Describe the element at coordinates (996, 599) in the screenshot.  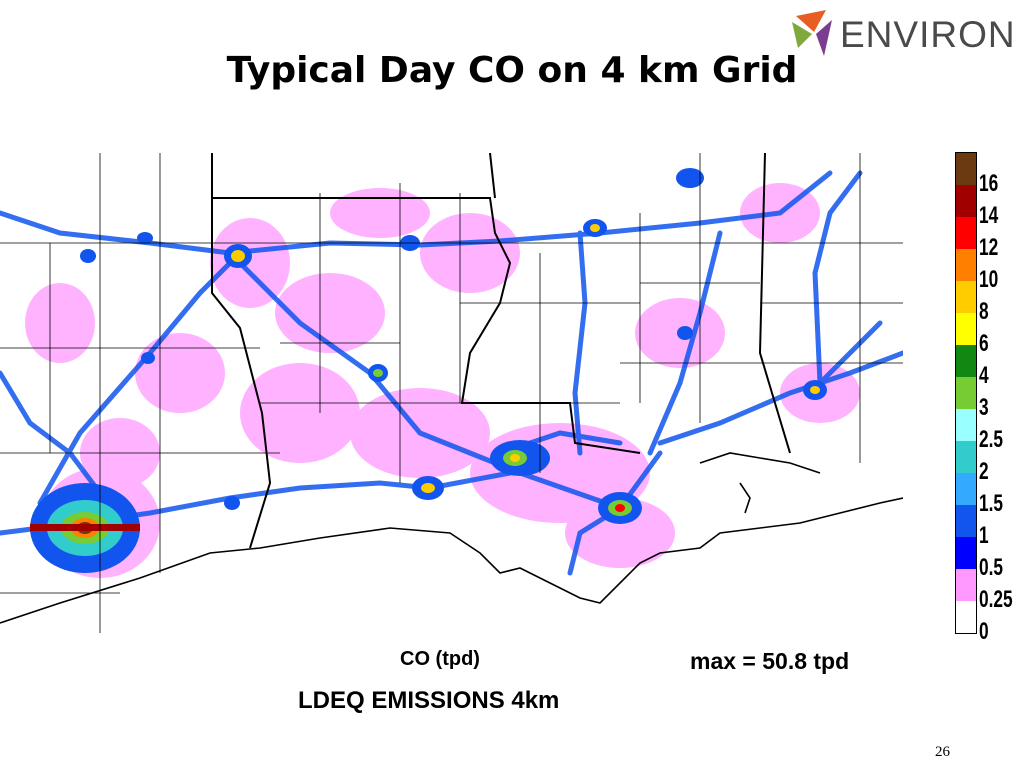
I see `legend-label: 0.25` at that location.